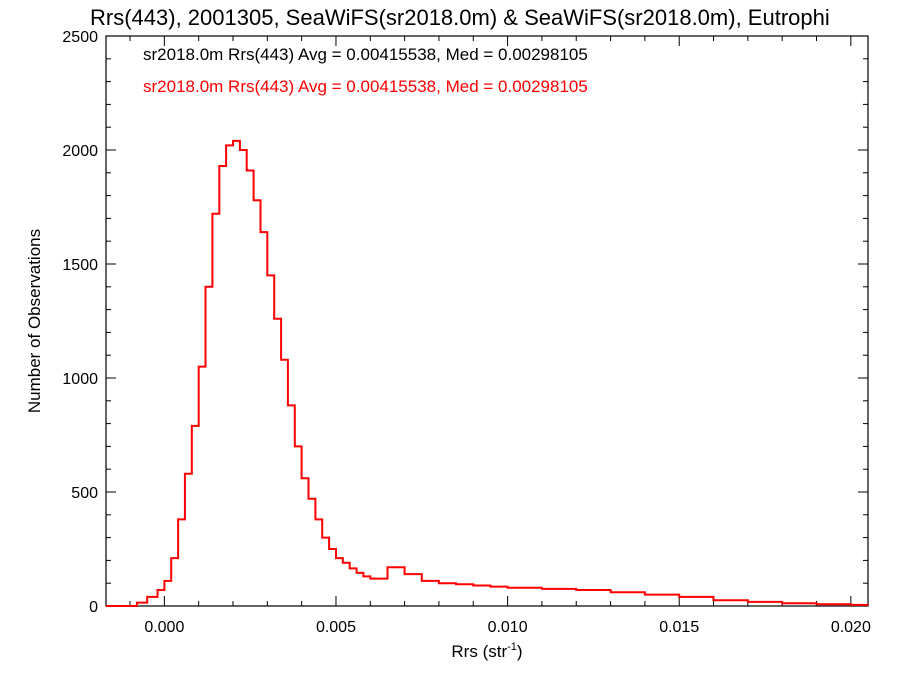 Image resolution: width=900 pixels, height=675 pixels. What do you see at coordinates (80, 151) in the screenshot?
I see `y-tick-label: 2000` at bounding box center [80, 151].